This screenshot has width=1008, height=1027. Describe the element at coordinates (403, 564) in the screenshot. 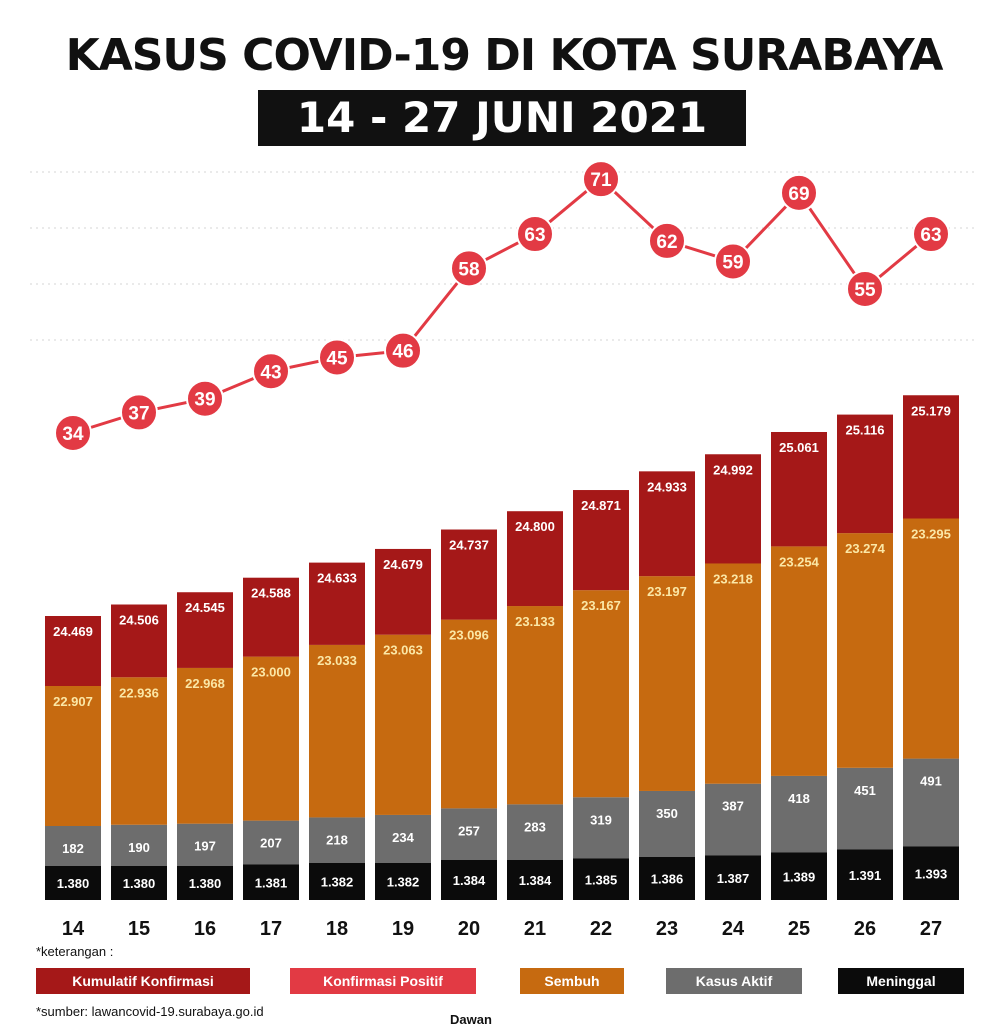

I see `label-kumulatif: 24.679` at that location.